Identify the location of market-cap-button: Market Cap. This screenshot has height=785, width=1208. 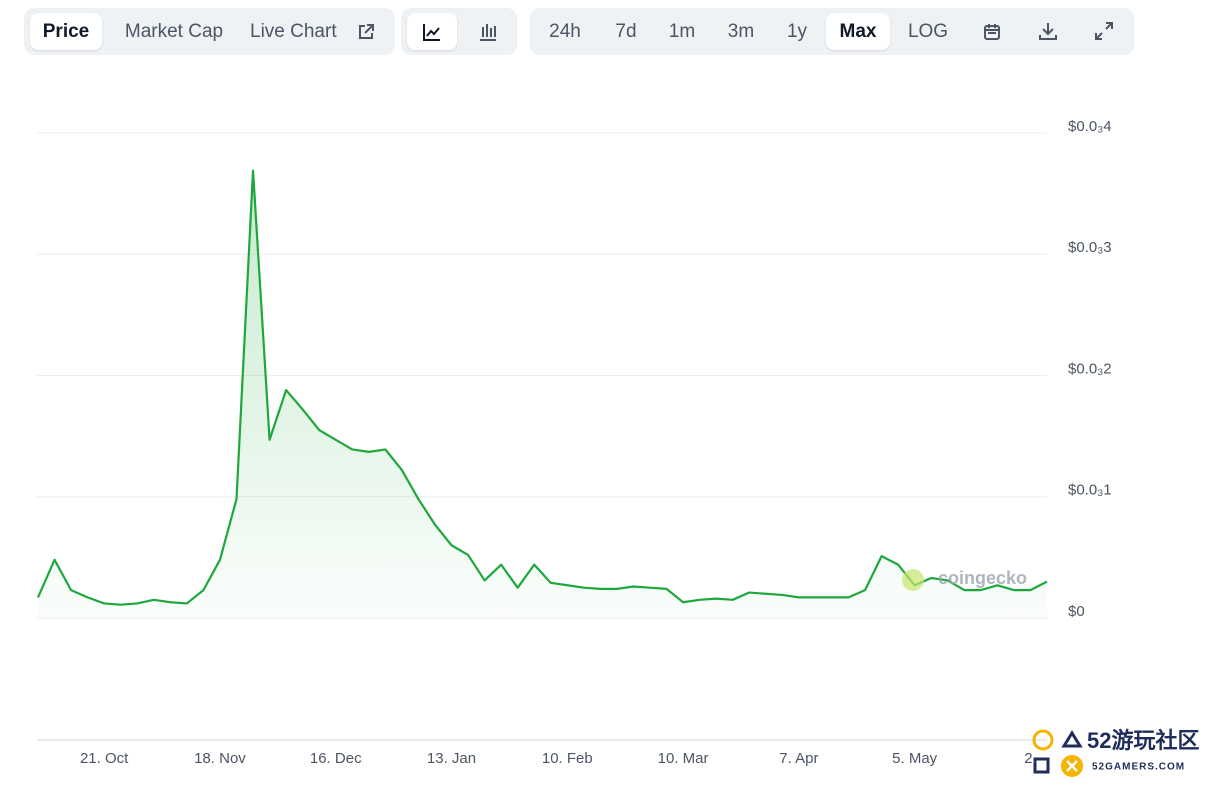
(174, 31).